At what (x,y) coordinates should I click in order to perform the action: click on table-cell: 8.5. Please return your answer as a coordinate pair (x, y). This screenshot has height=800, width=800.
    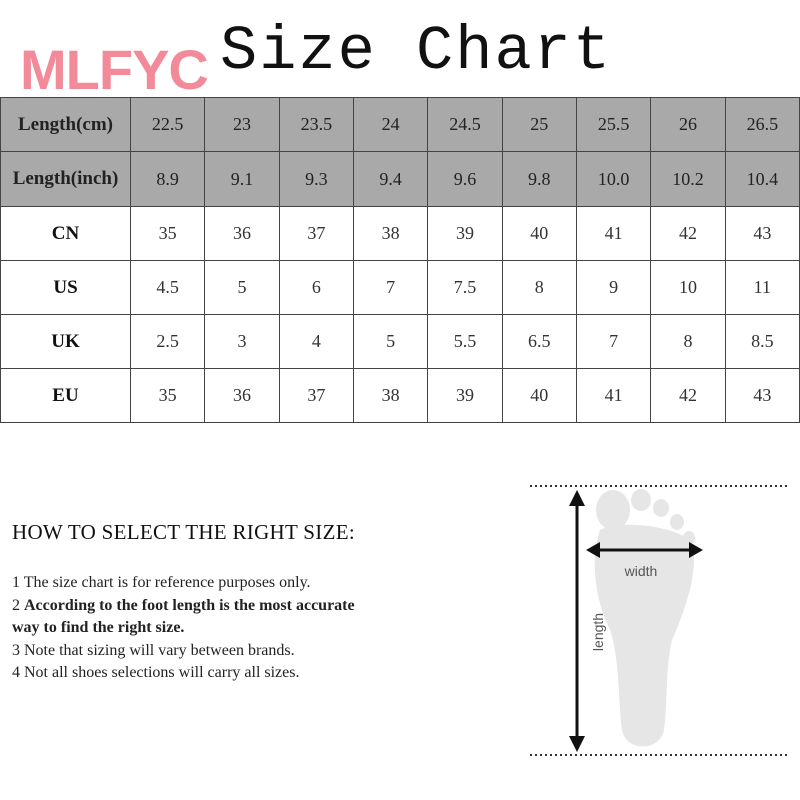
    Looking at the image, I should click on (762, 341).